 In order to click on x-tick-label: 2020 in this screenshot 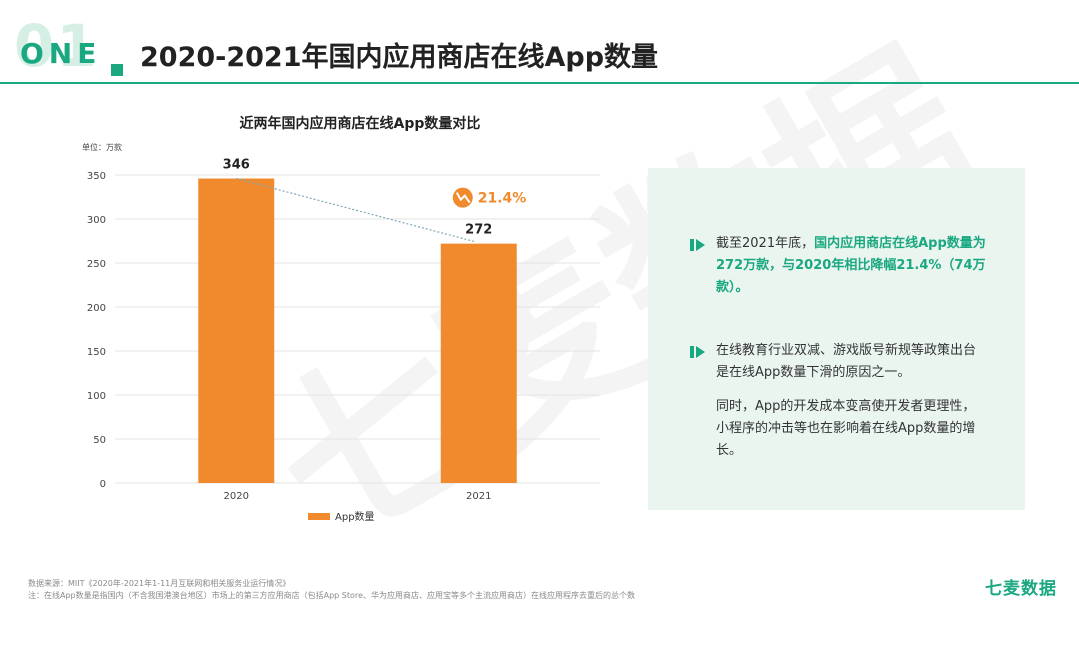, I will do `click(236, 496)`.